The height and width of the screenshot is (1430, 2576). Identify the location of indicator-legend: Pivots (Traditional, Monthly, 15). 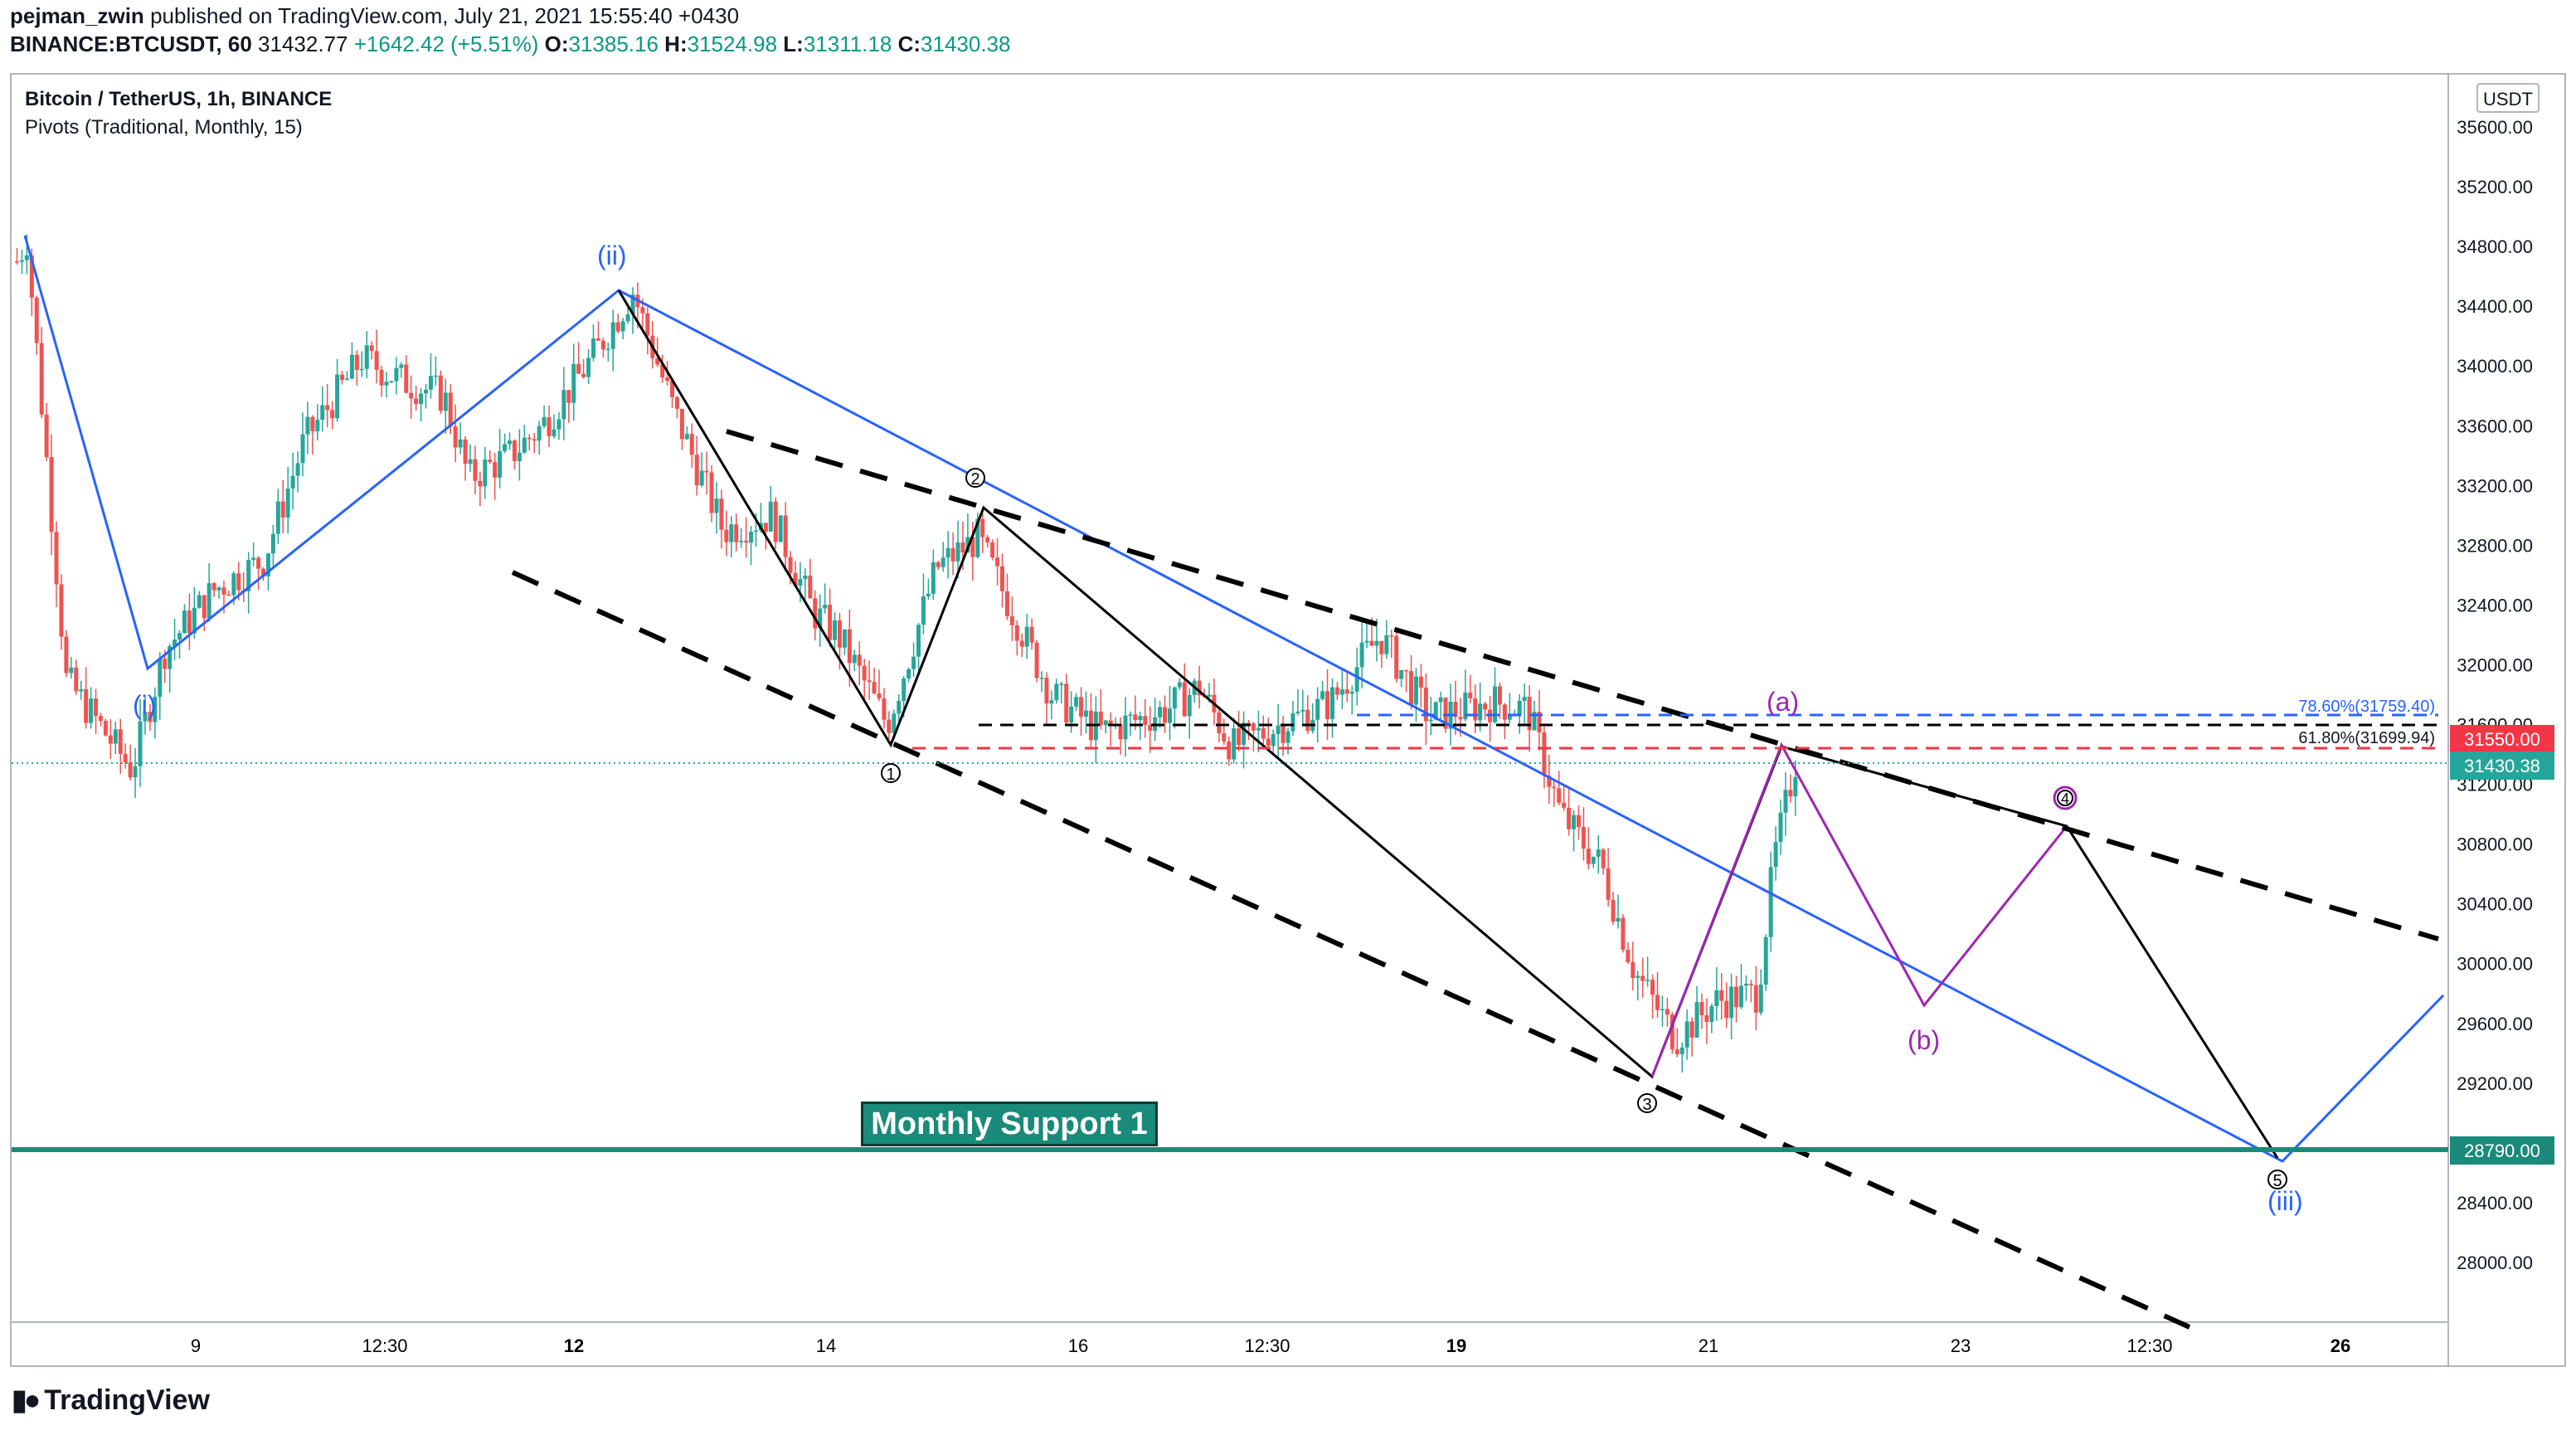
(164, 127).